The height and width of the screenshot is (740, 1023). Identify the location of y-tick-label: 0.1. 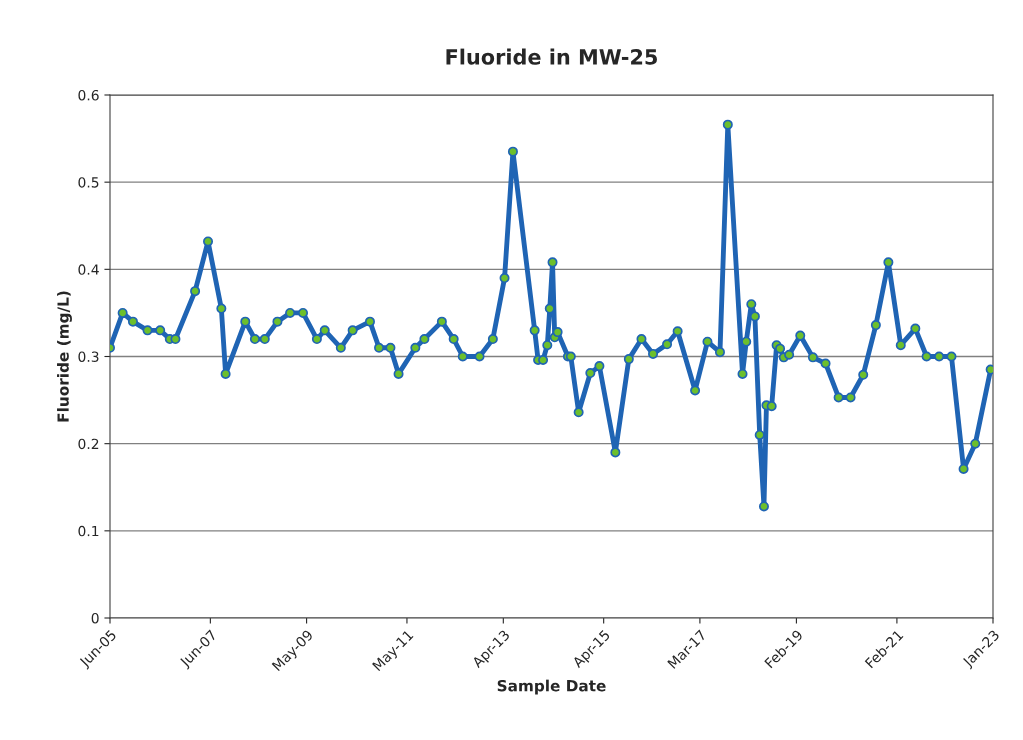
(88, 531).